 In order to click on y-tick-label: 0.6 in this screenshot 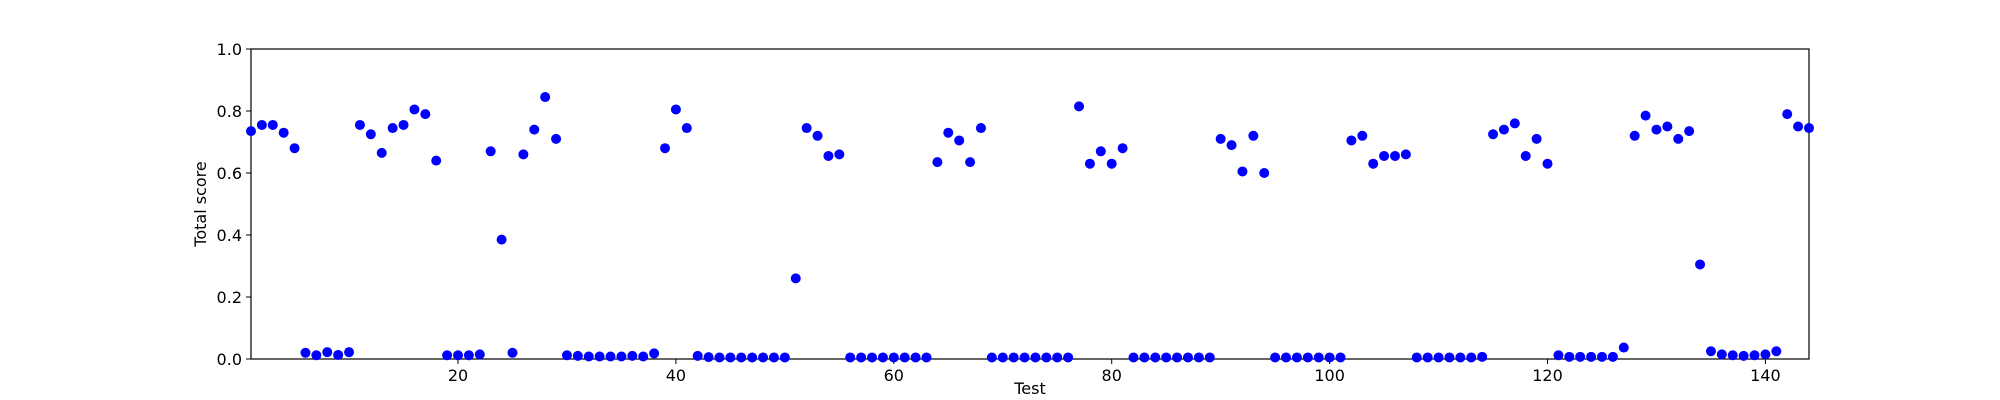, I will do `click(229, 173)`.